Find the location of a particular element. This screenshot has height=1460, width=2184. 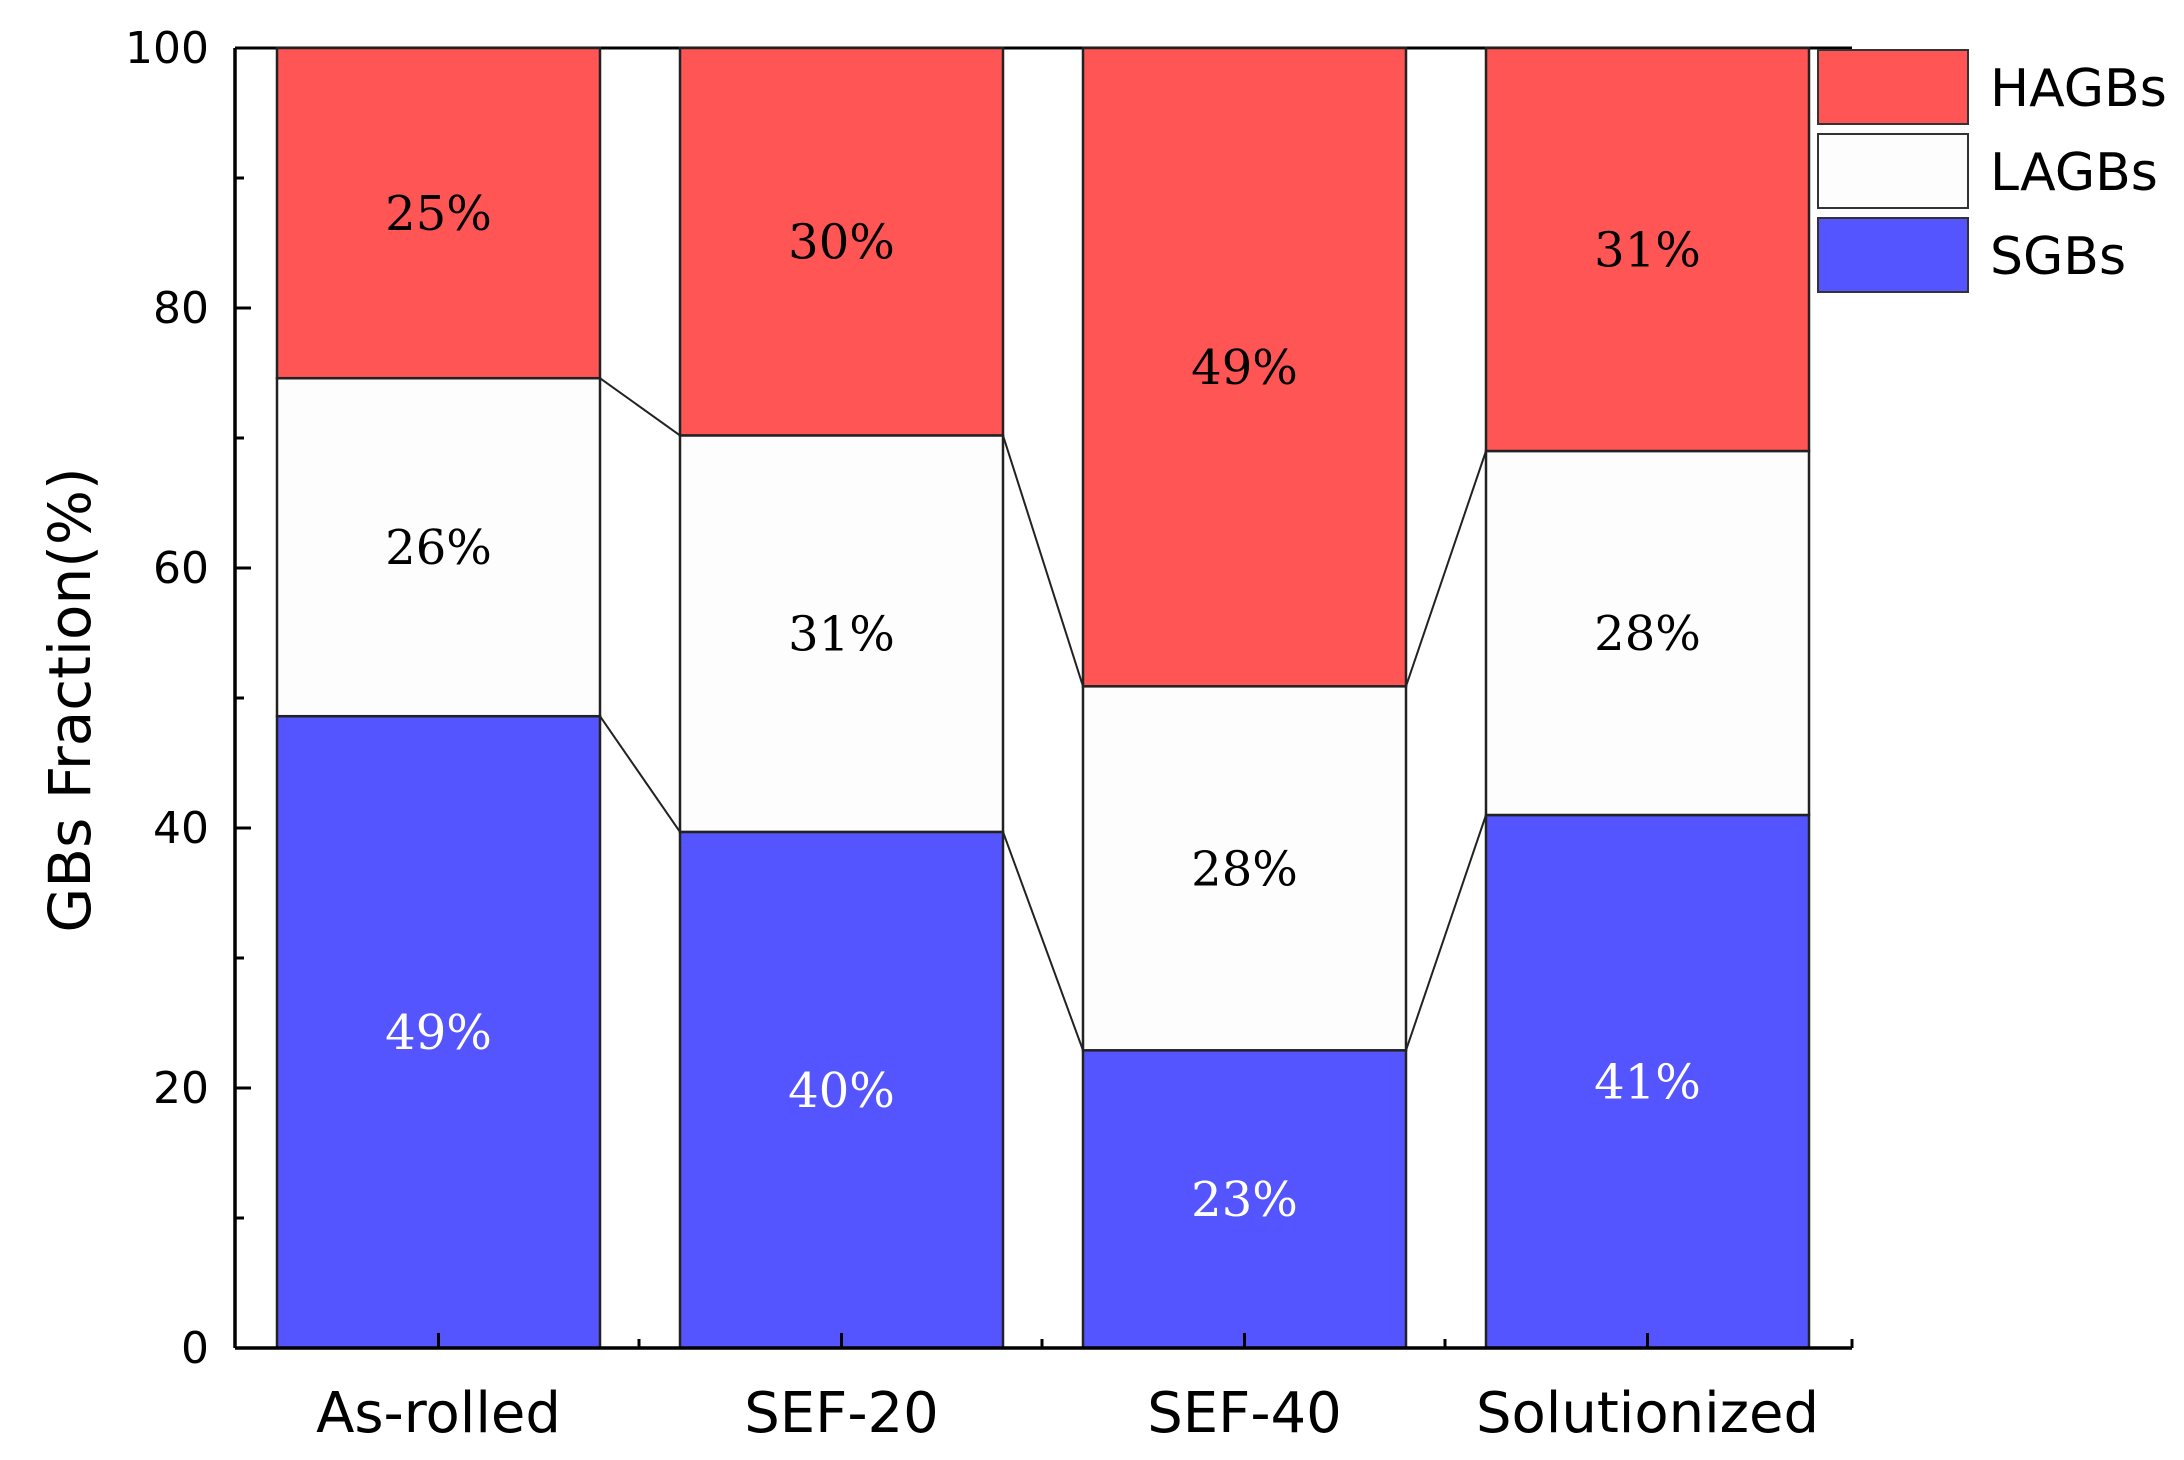

data-label: 30% is located at coordinates (841, 243).